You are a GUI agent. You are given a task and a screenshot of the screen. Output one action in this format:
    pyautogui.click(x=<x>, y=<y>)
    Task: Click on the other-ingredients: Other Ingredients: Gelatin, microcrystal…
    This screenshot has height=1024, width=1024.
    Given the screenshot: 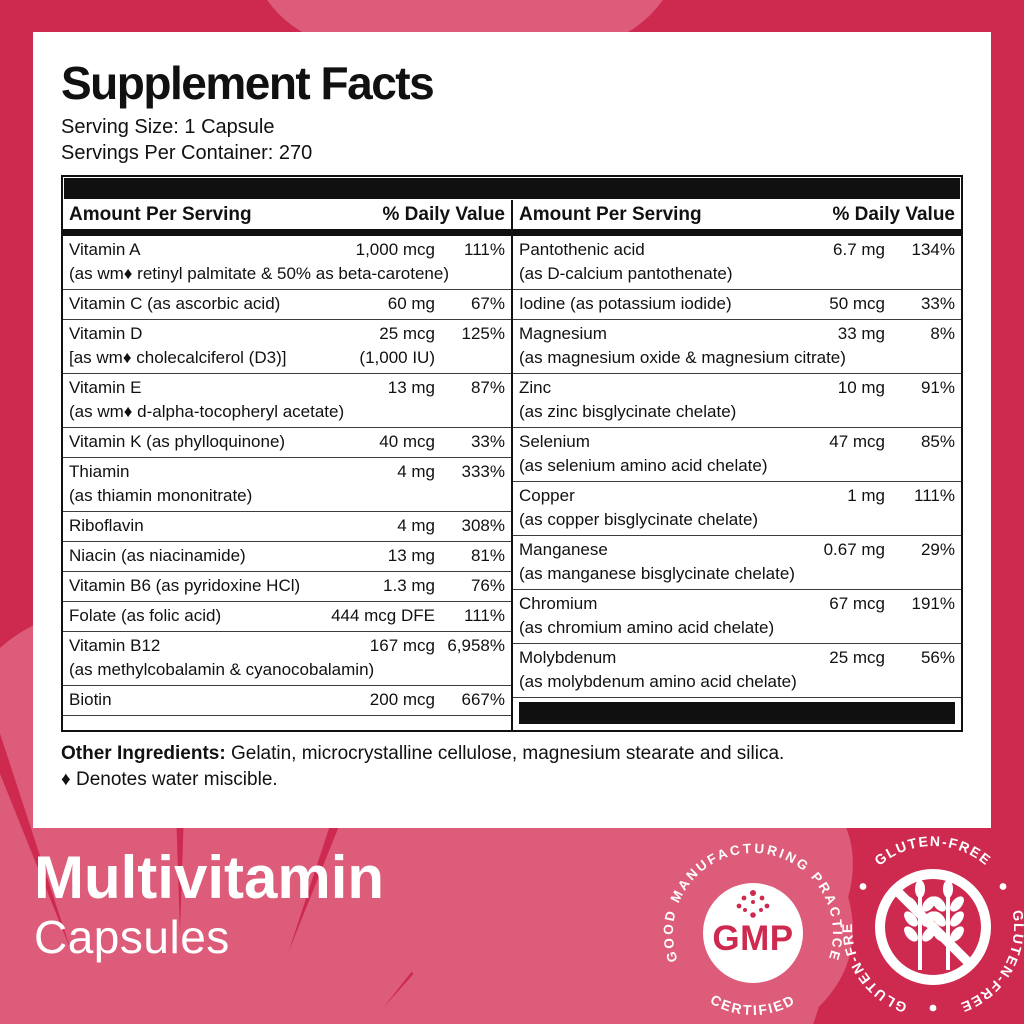 What is the action you would take?
    pyautogui.click(x=512, y=753)
    